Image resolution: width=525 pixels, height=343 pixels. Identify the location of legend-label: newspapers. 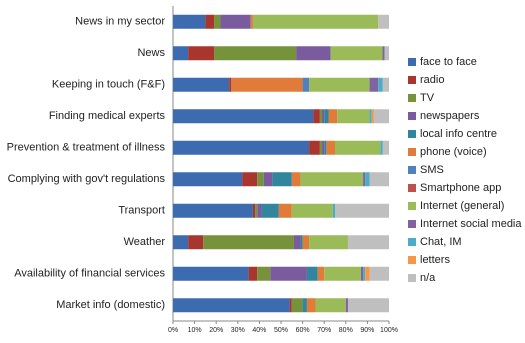
(450, 116).